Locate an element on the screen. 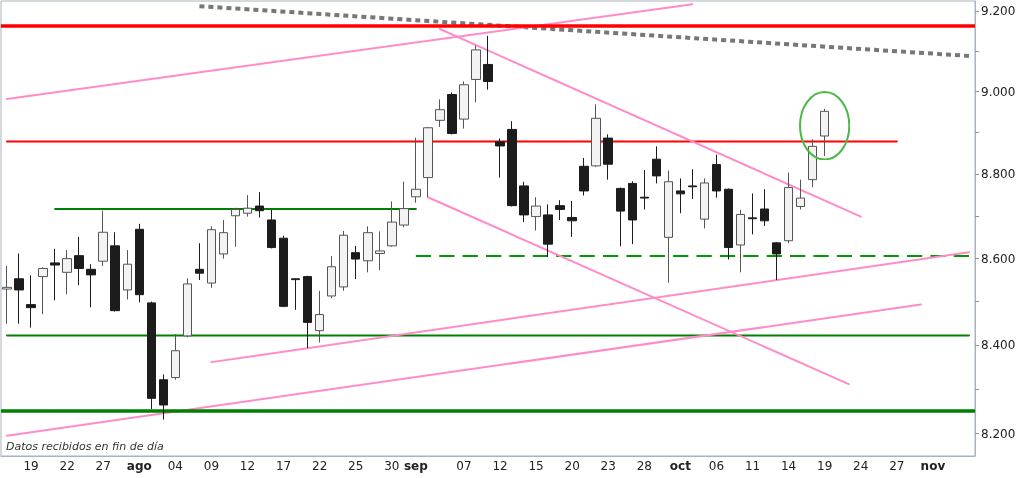 The width and height of the screenshot is (1024, 478). x-tick-label: 20 is located at coordinates (572, 466).